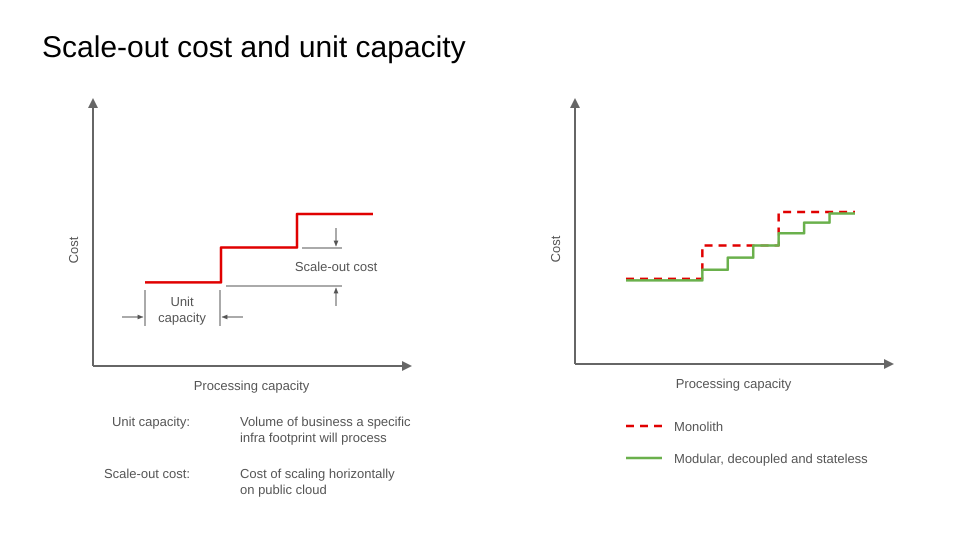 This screenshot has height=540, width=960. Describe the element at coordinates (771, 458) in the screenshot. I see `legend-label: Modular, decoupled and stateless` at that location.